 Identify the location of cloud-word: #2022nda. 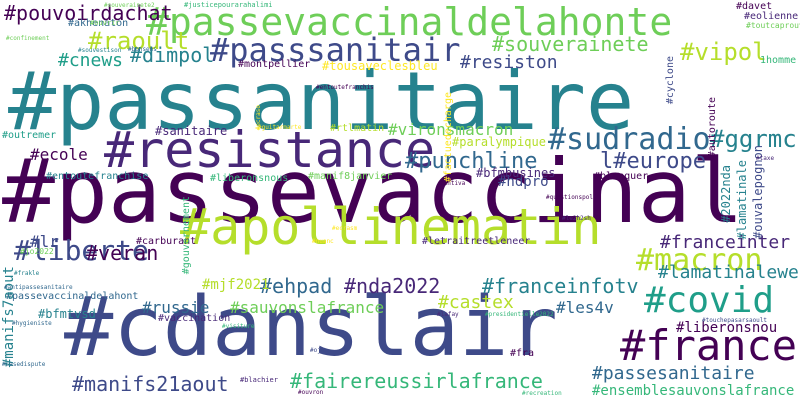
(726, 194).